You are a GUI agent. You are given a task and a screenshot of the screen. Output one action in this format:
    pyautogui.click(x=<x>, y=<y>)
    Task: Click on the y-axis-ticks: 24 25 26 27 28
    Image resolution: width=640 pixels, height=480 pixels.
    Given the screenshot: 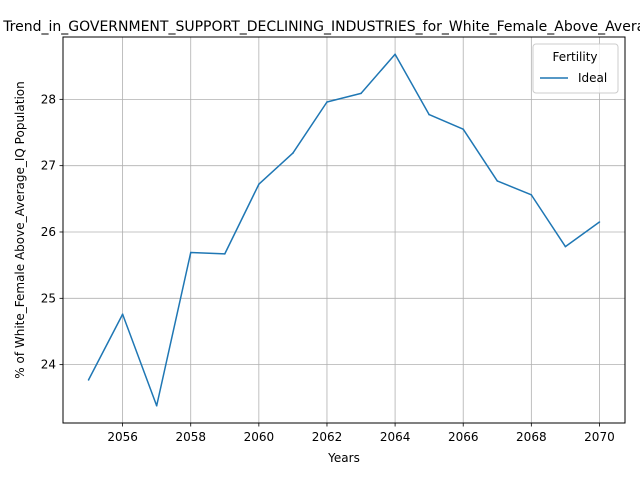 What is the action you would take?
    pyautogui.click(x=52, y=232)
    